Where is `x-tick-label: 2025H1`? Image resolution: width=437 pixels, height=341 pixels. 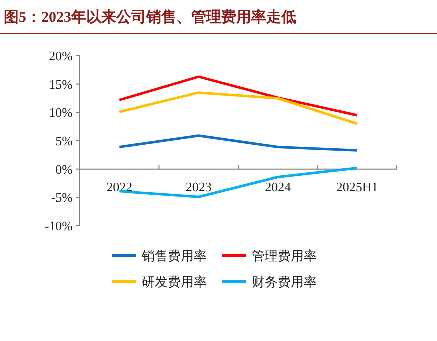
x-tick-label: 2025H1 is located at coordinates (357, 186).